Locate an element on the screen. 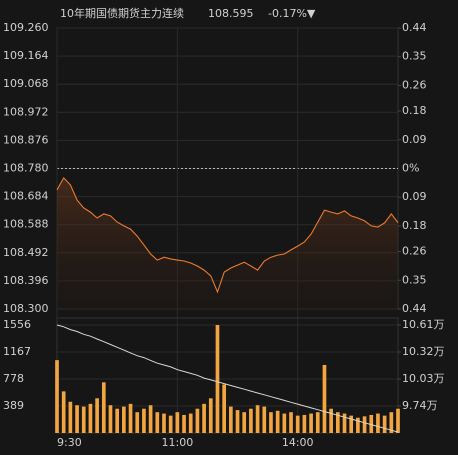 This screenshot has width=458, height=455. y-tick-label: 109.164 is located at coordinates (26, 55).